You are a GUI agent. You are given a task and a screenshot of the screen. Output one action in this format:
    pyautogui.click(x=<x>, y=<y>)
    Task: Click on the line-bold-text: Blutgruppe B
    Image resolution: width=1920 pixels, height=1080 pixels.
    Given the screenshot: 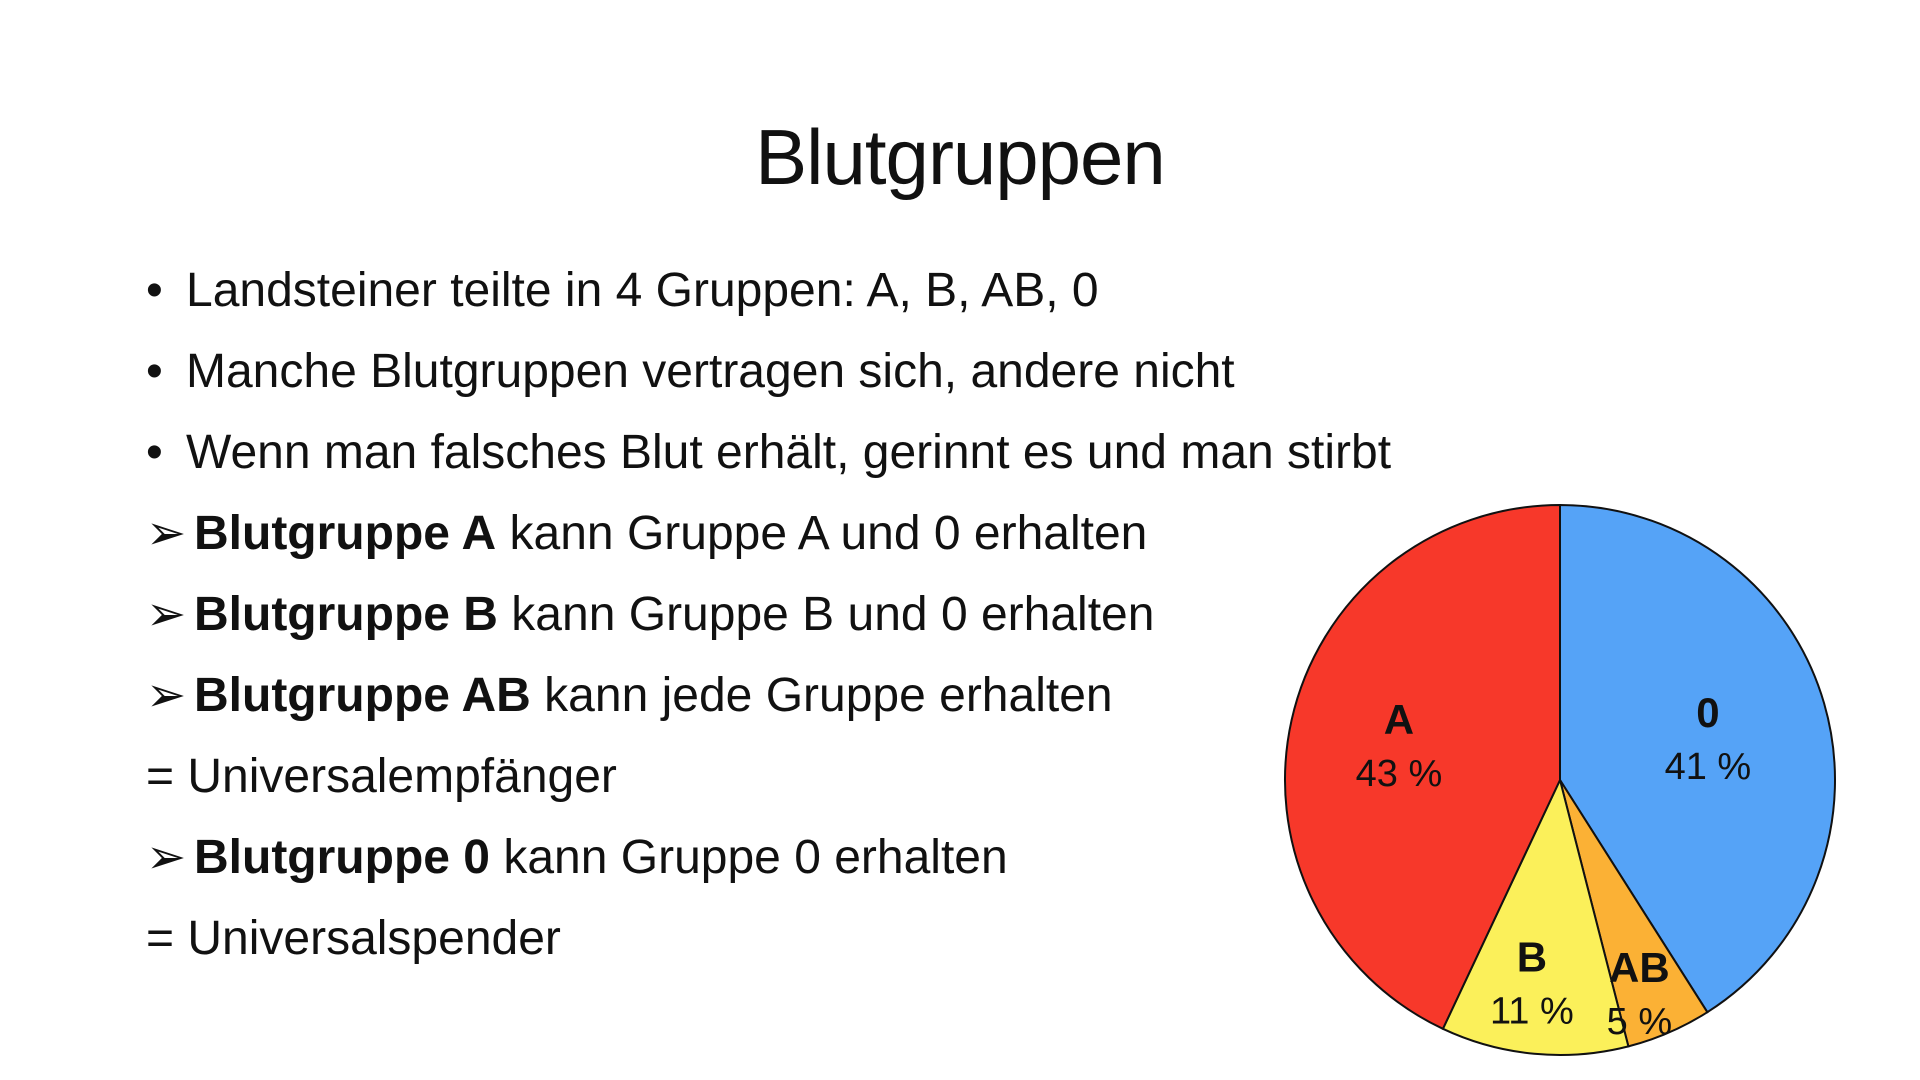 What is the action you would take?
    pyautogui.click(x=346, y=614)
    